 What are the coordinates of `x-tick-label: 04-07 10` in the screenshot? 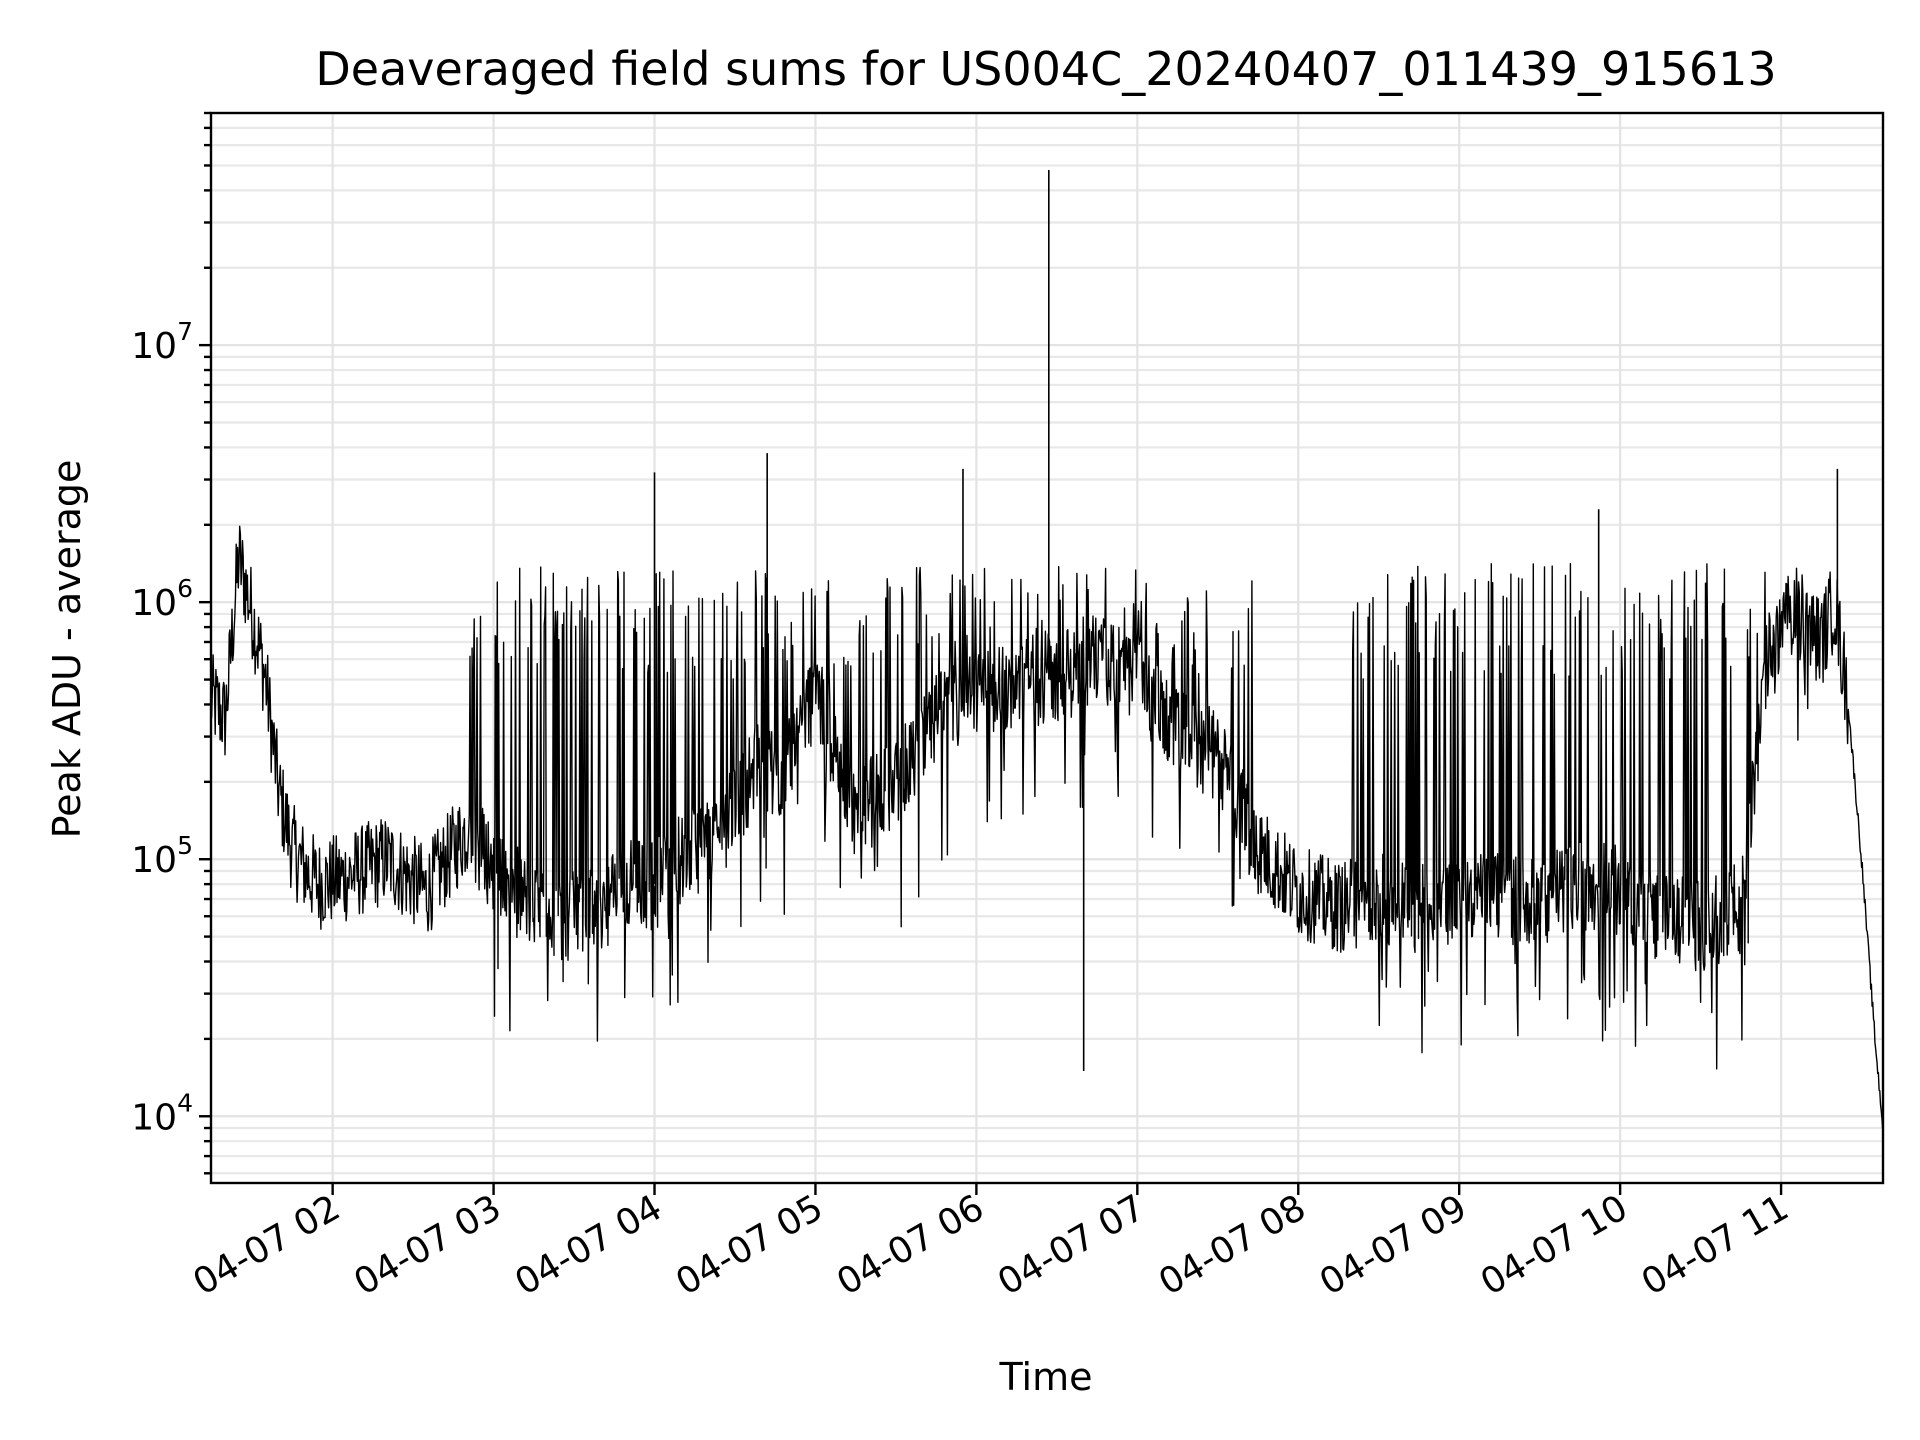 It's located at (1554, 1245).